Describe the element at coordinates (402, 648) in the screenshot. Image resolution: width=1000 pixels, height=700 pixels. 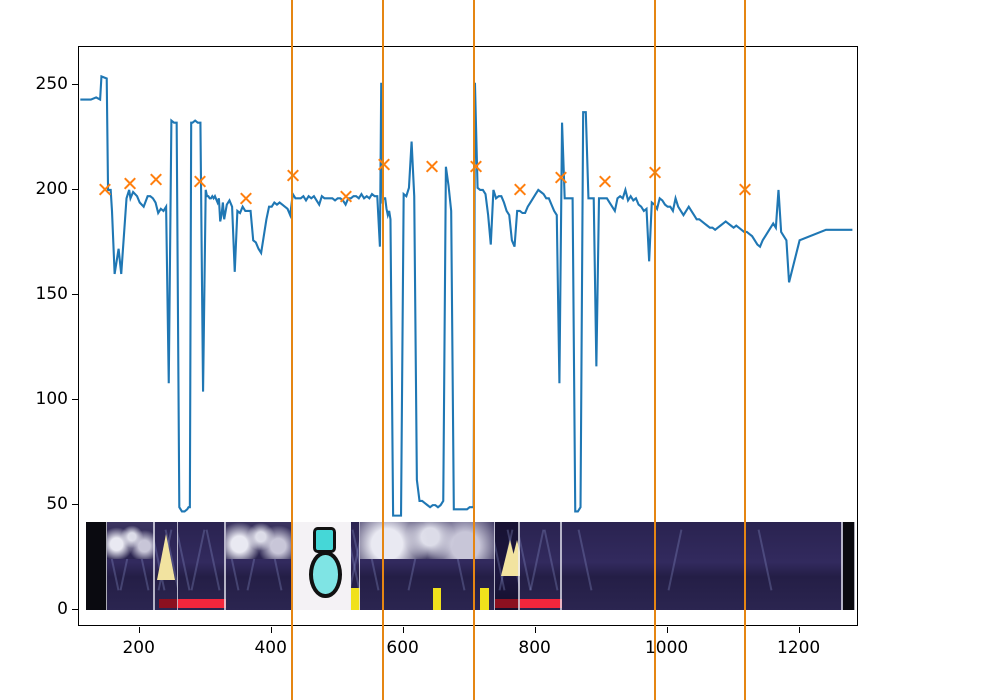
I see `x-tick-label: 600` at that location.